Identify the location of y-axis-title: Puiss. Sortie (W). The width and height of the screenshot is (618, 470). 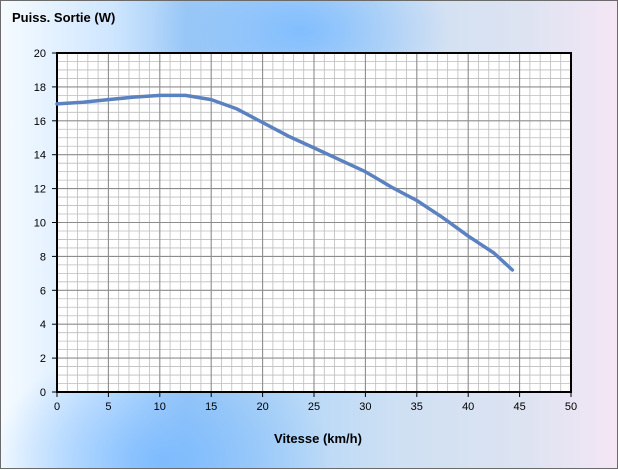
(63, 17).